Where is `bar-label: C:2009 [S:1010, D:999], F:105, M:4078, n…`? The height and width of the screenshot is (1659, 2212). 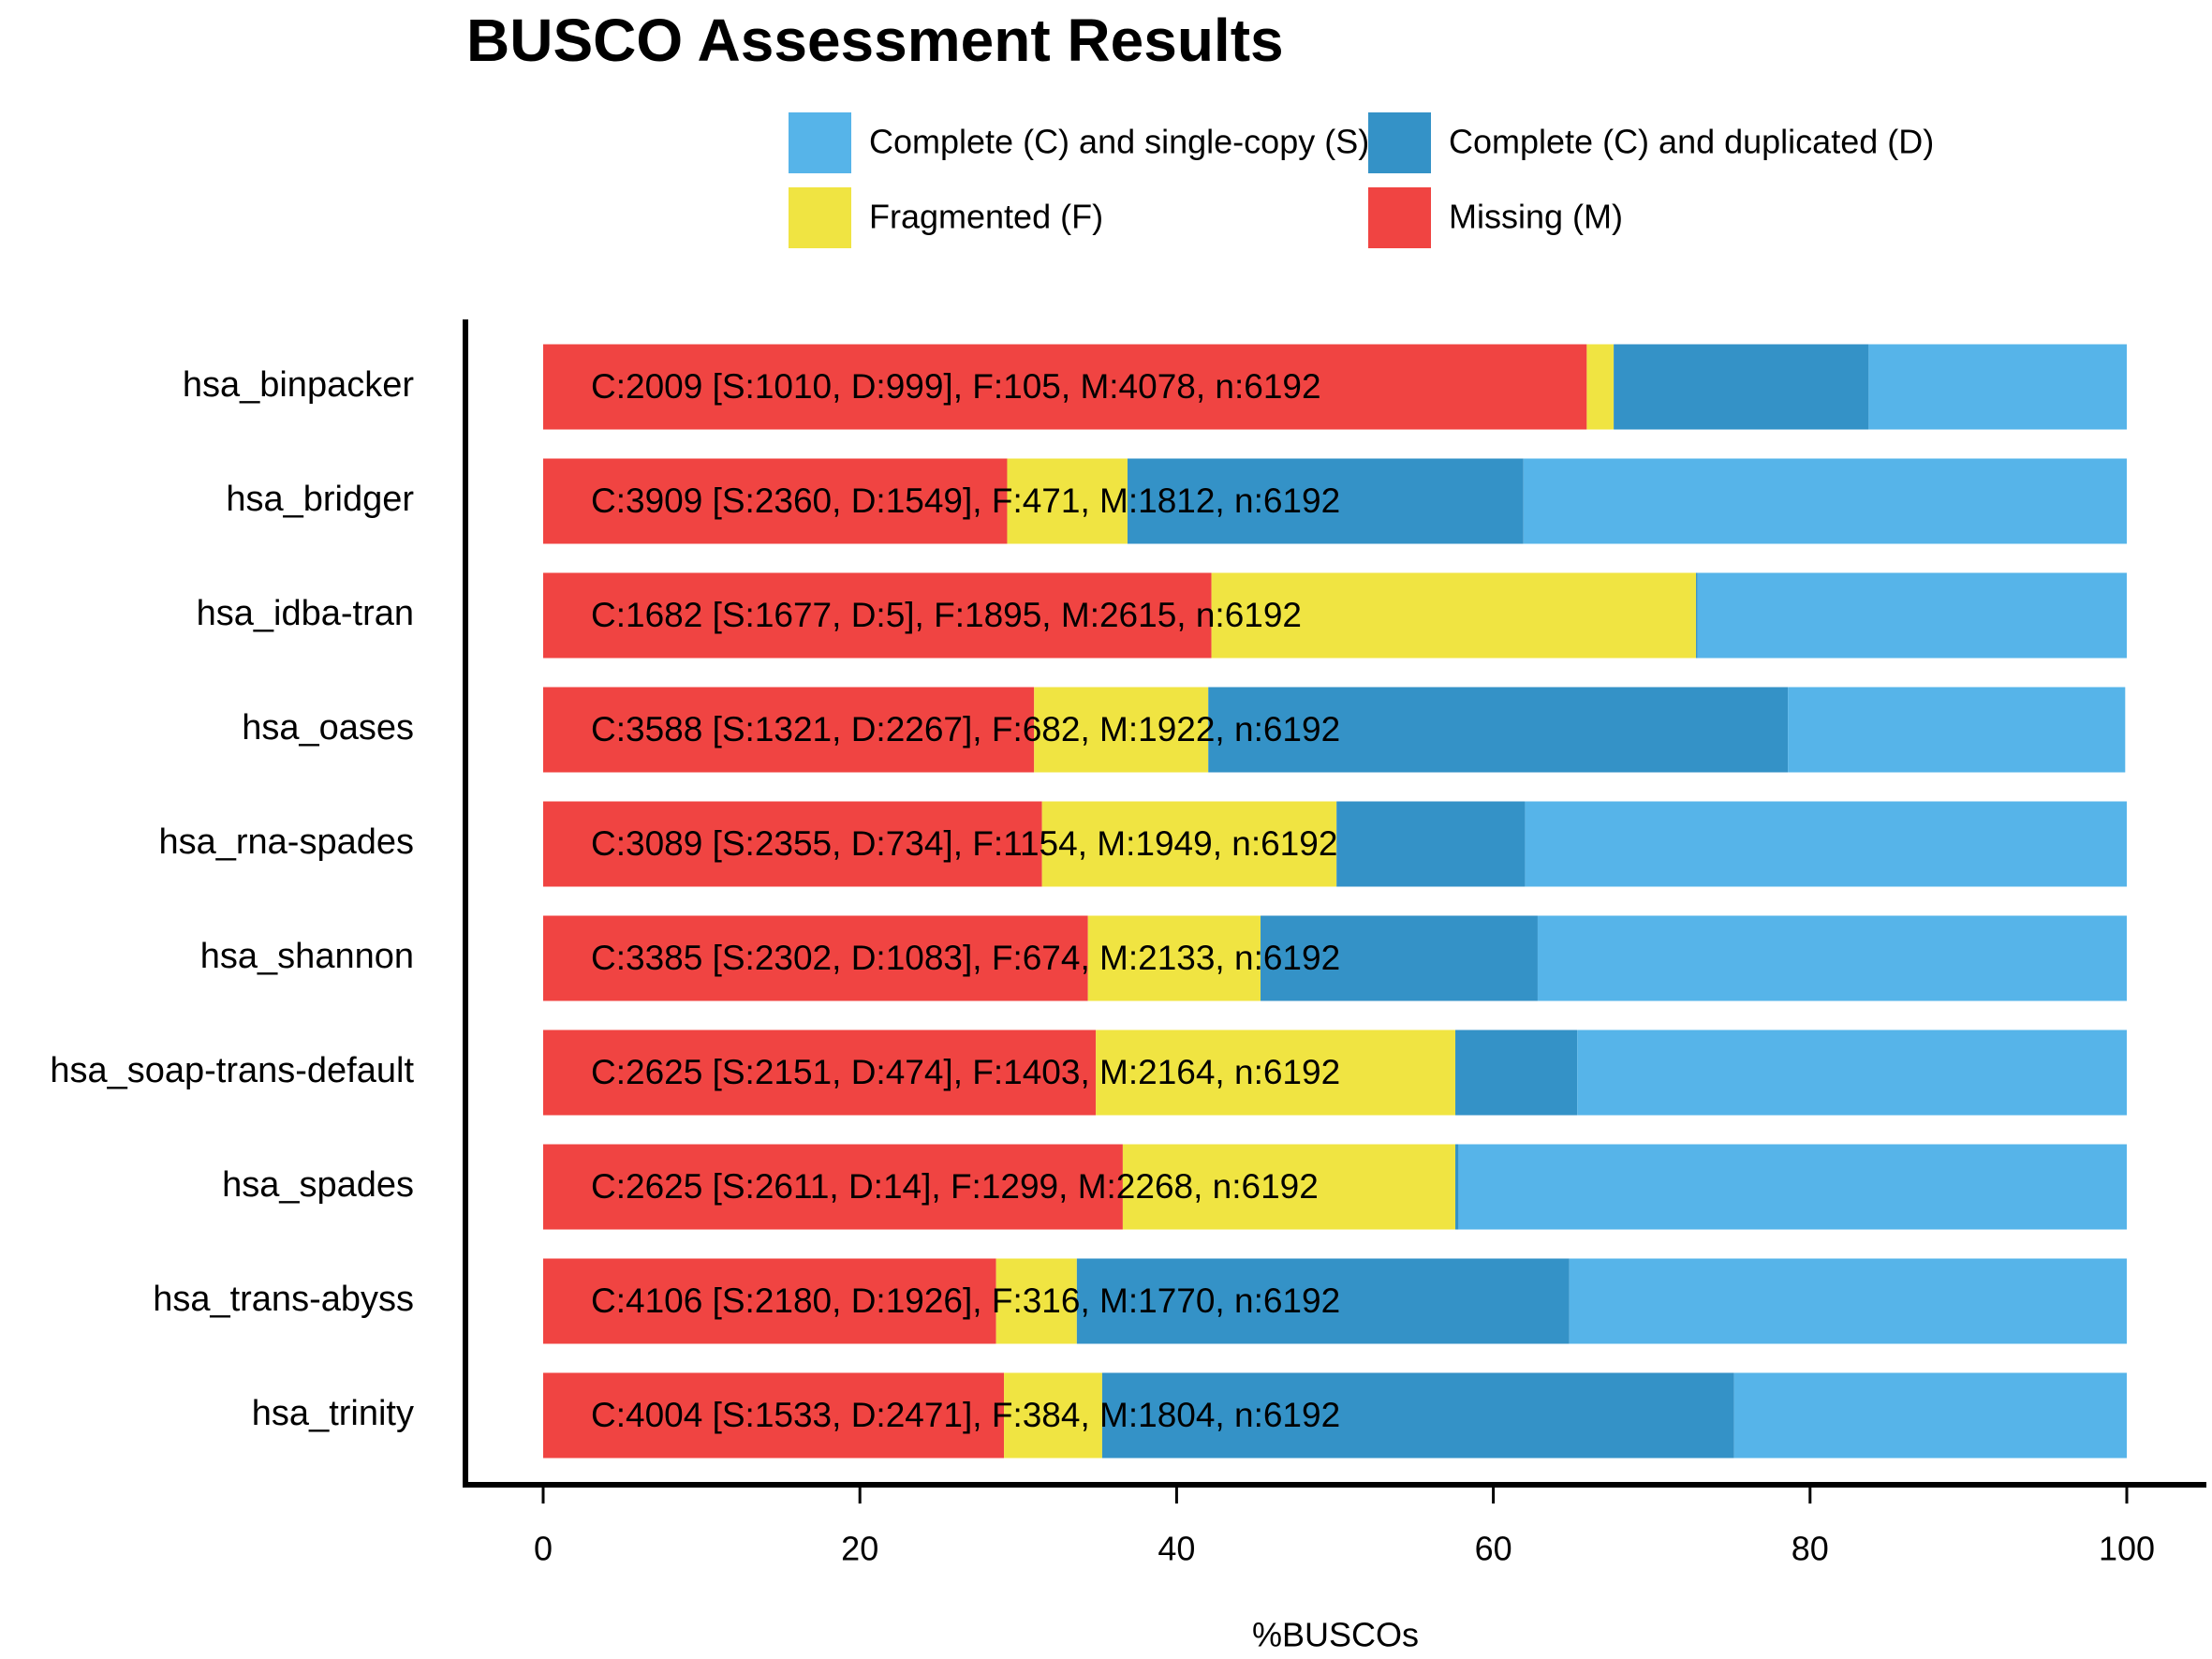
bar-label: C:2009 [S:1010, D:999], F:105, M:4078, n… is located at coordinates (956, 387).